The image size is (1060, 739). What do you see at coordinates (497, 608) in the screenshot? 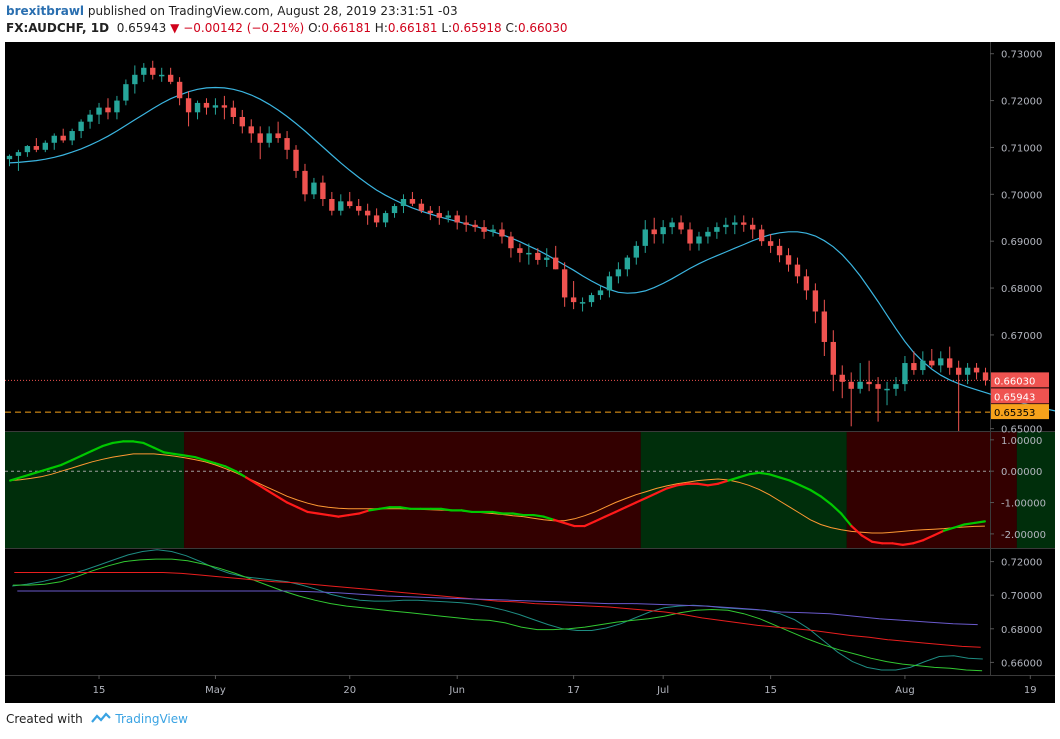
I see `ma-line-purple` at bounding box center [497, 608].